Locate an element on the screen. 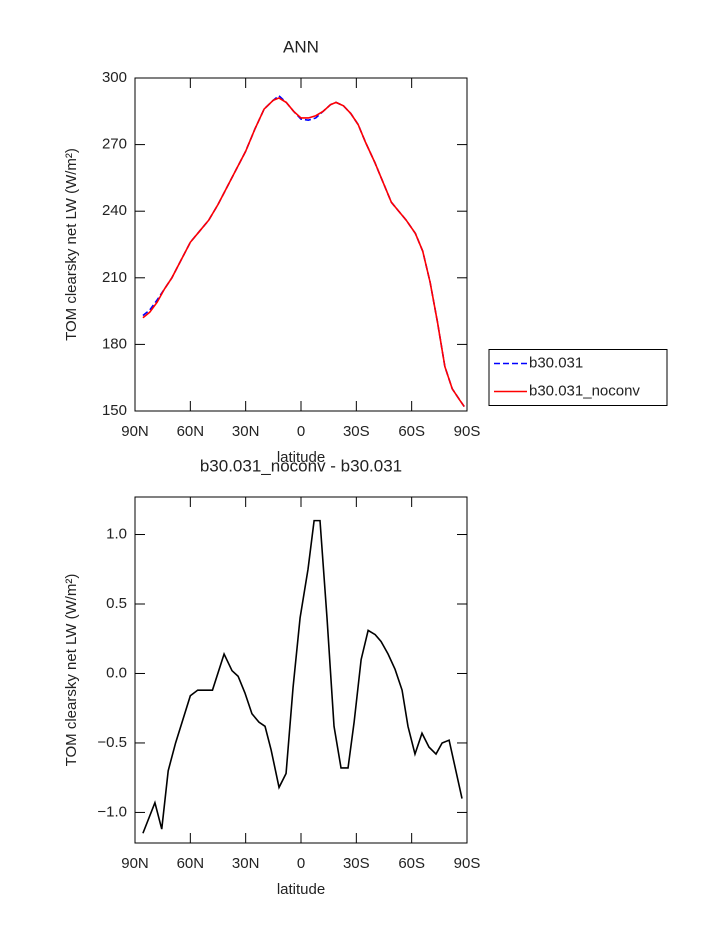  y-tick-label: 1.0 is located at coordinates (116, 533).